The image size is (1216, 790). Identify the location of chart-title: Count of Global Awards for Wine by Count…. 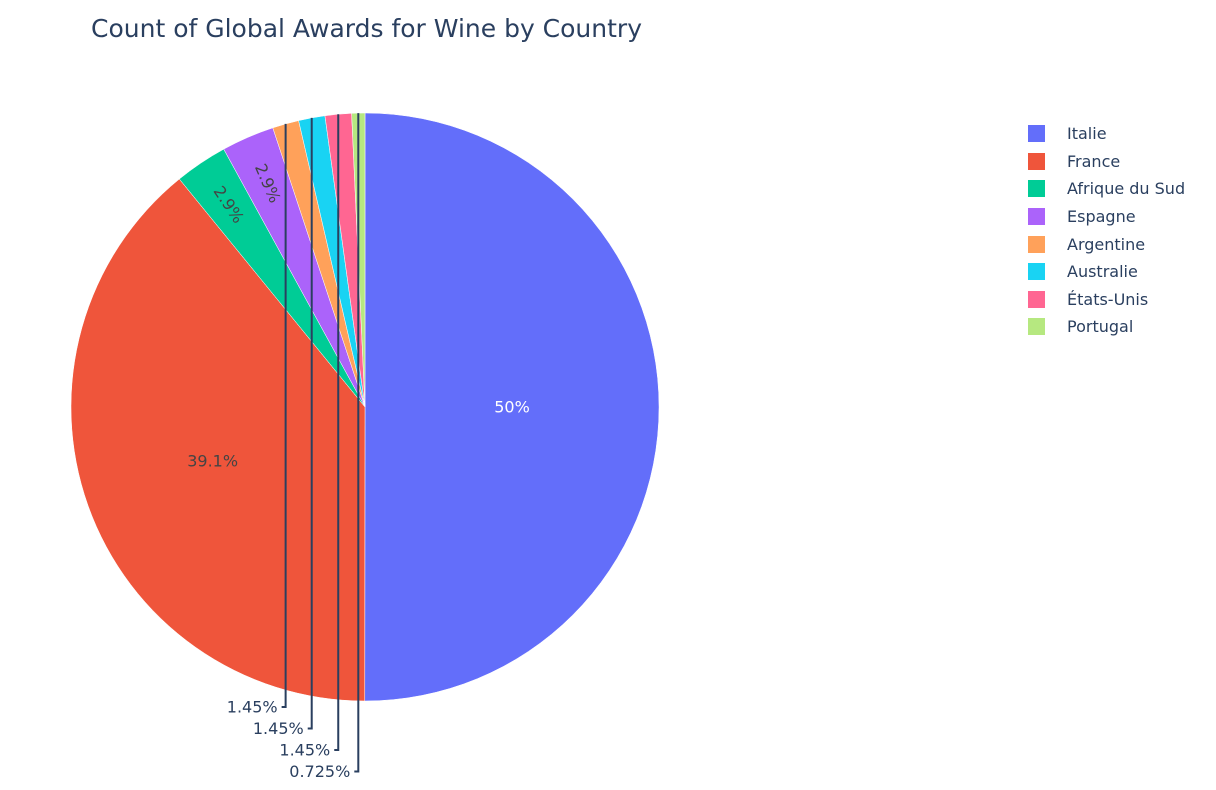
(367, 28).